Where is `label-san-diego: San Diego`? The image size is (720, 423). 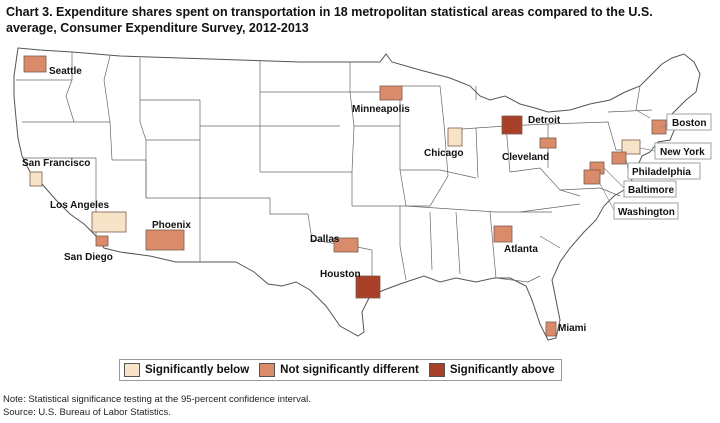 label-san-diego: San Diego is located at coordinates (88, 257).